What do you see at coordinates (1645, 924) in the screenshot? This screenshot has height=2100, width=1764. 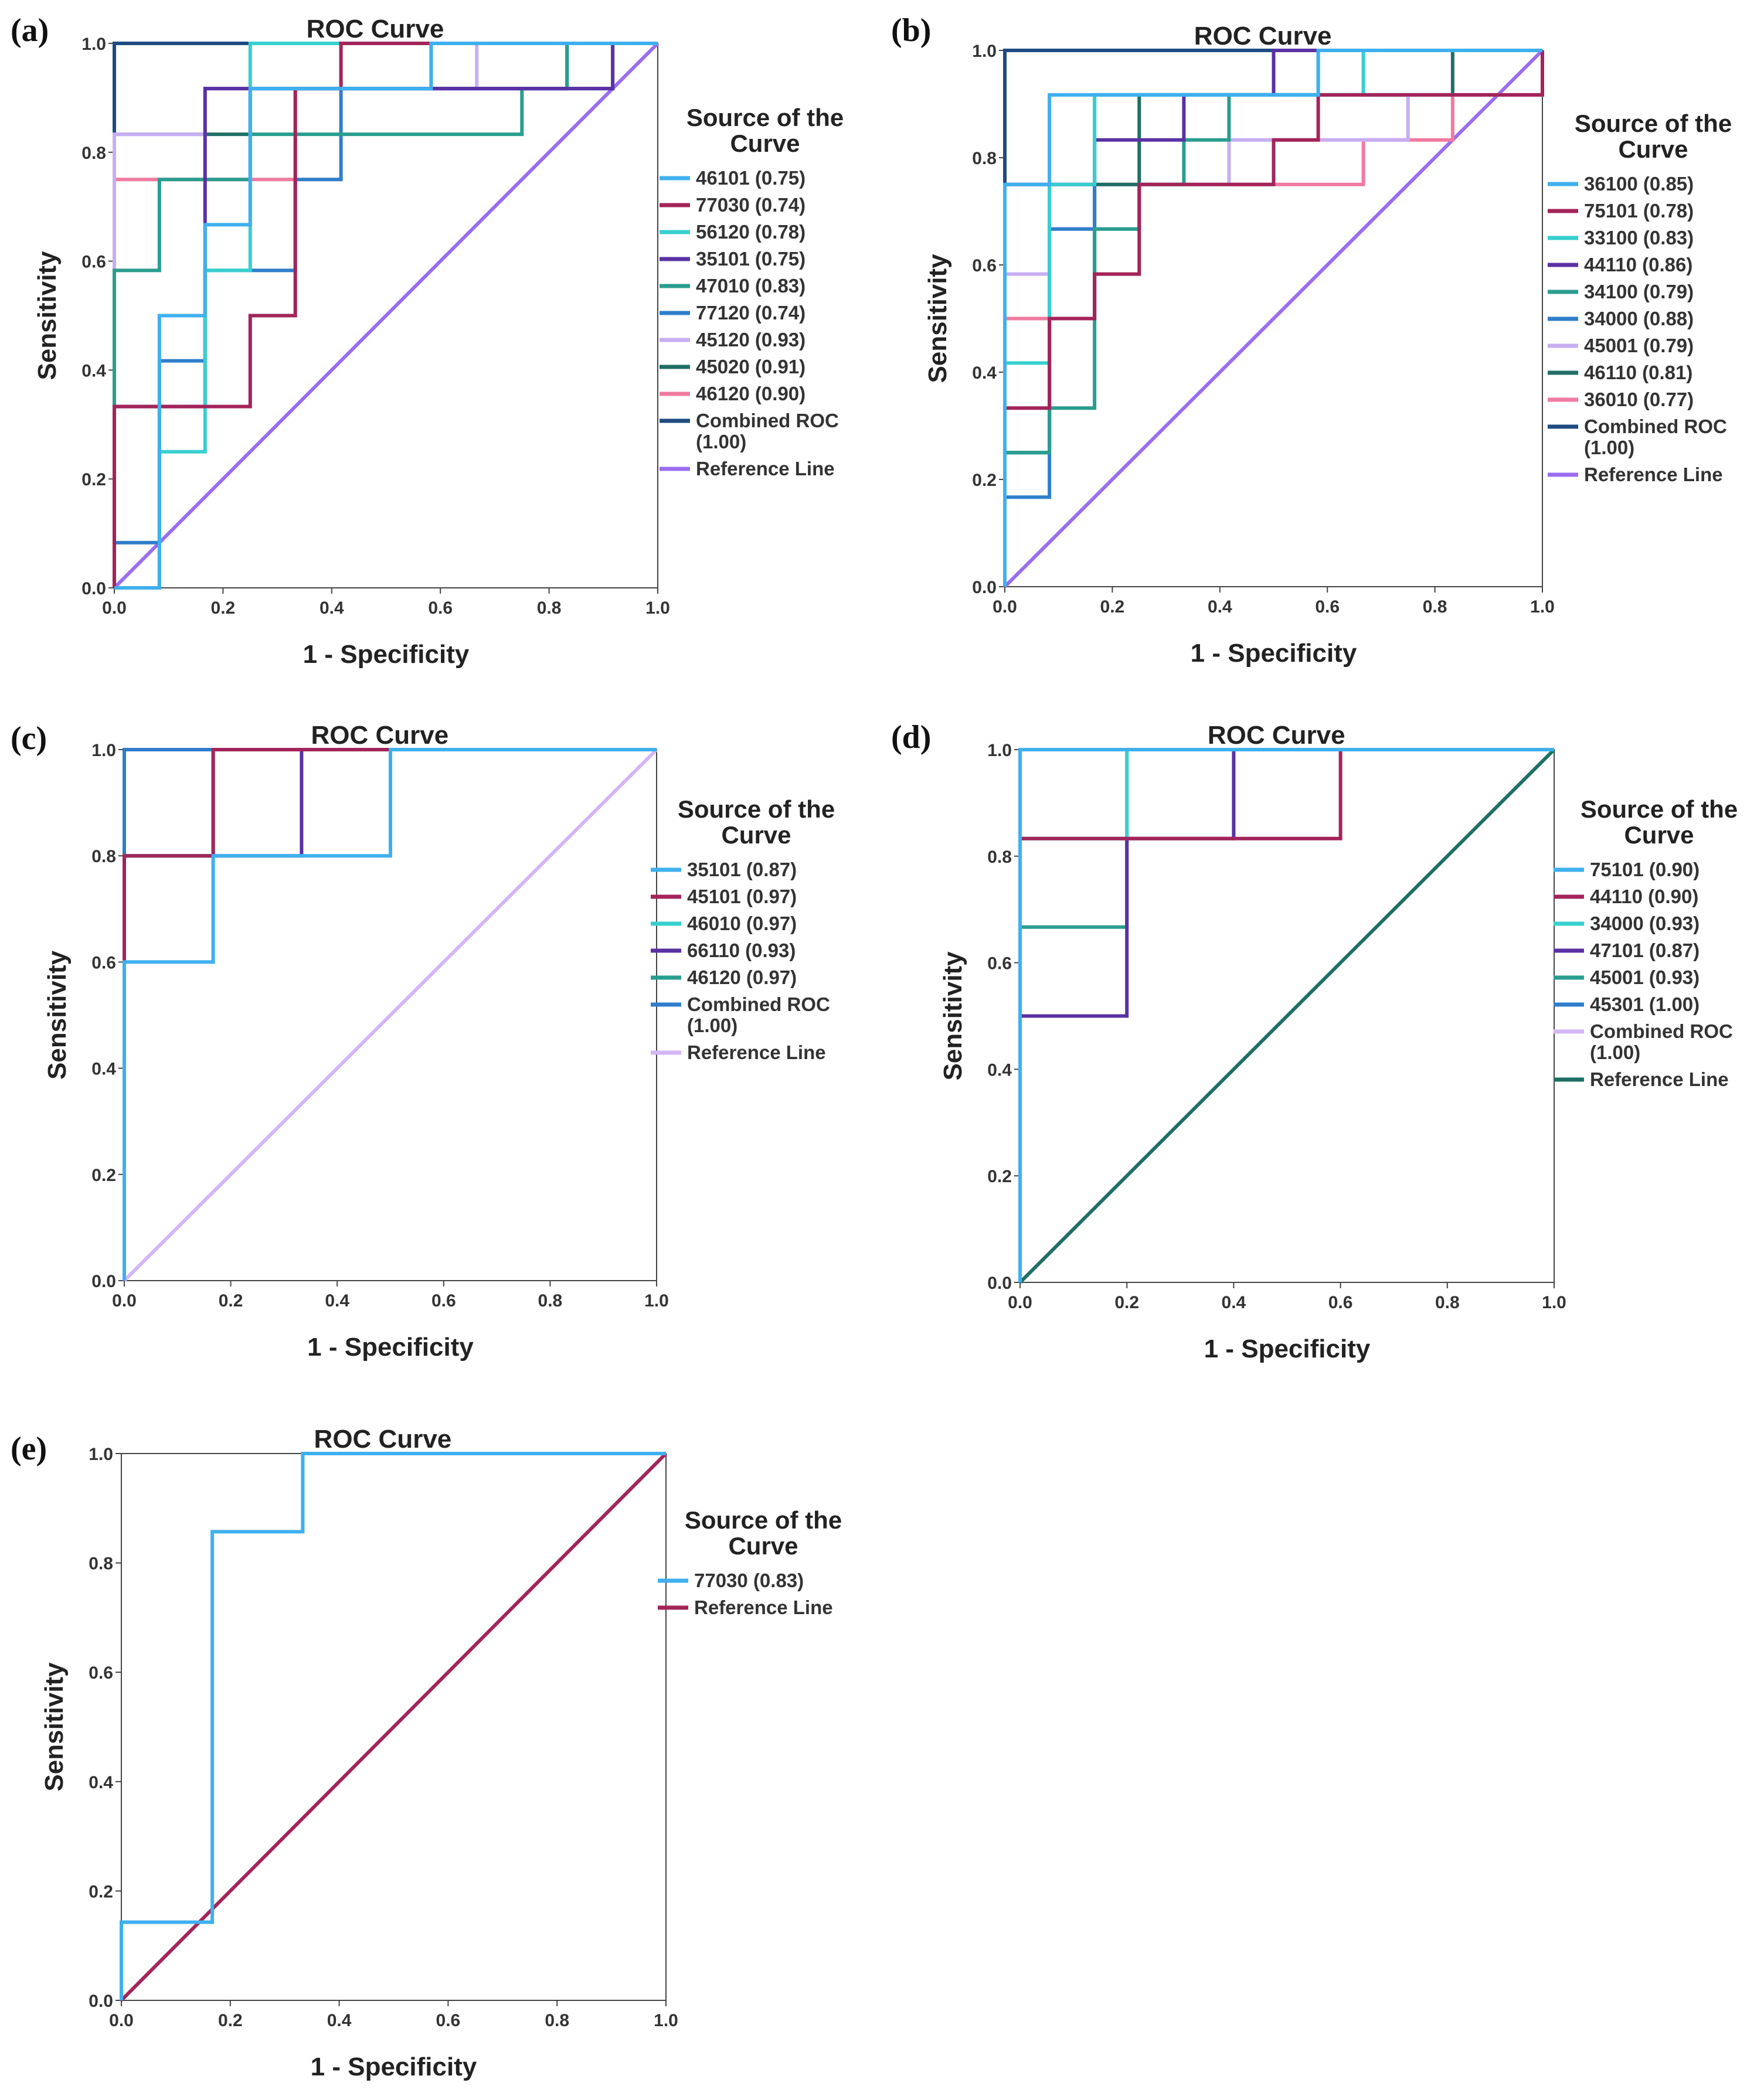 I see `legend-label: 34000 (0.93)` at bounding box center [1645, 924].